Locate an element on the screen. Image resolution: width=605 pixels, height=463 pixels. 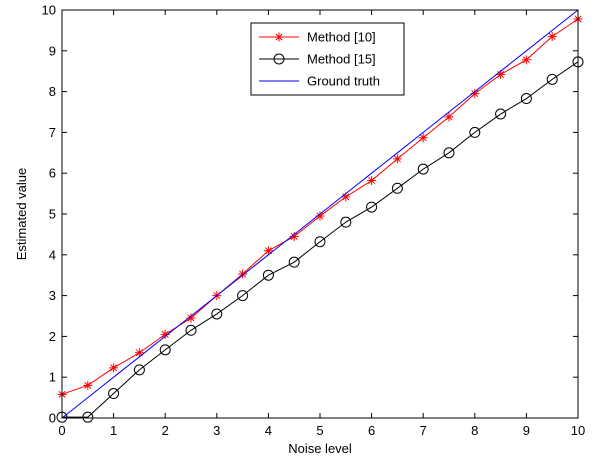
x-tick-label: 4 is located at coordinates (268, 430).